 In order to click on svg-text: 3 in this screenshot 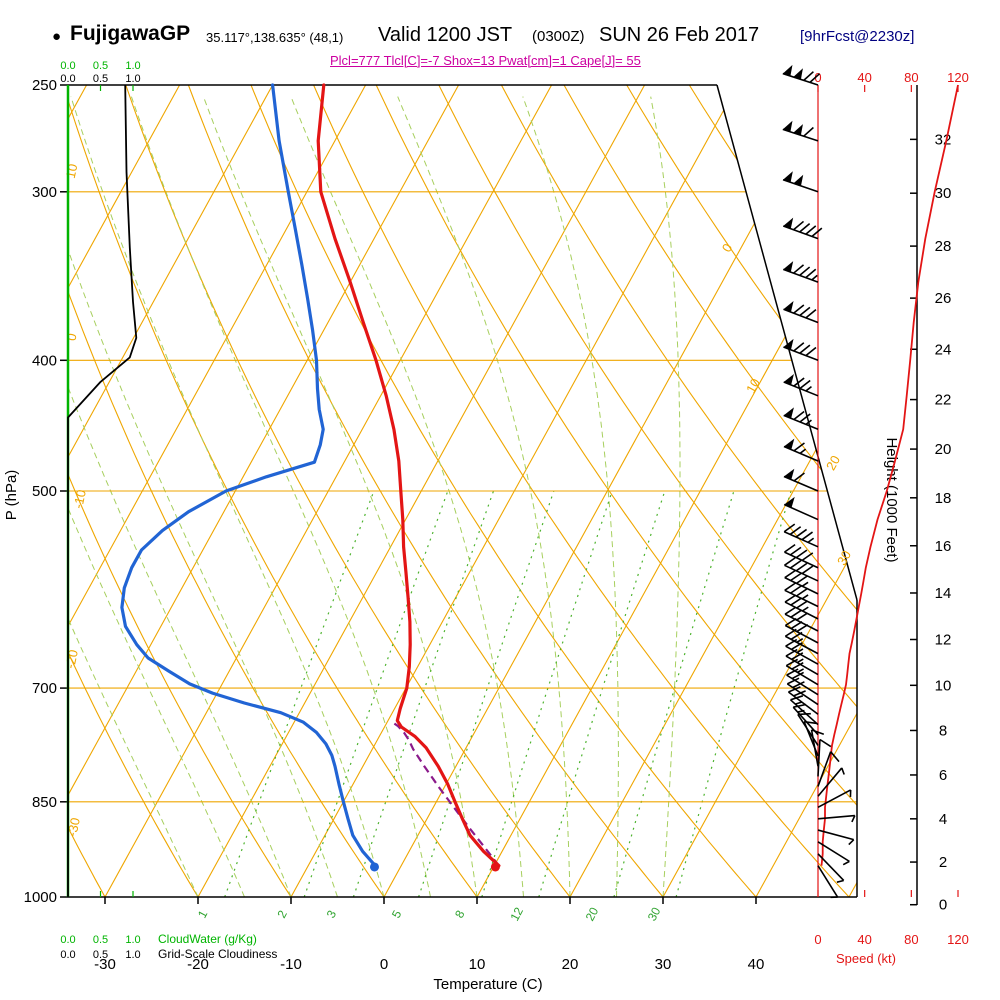, I will do `click(332, 914)`.